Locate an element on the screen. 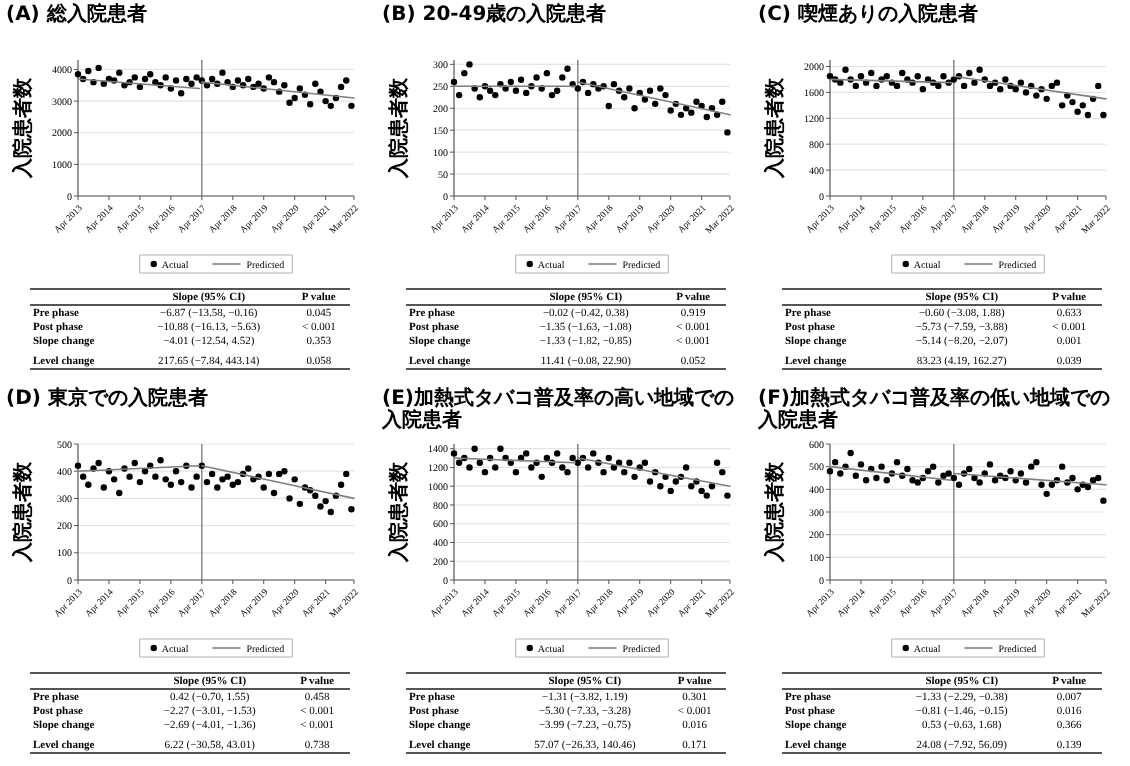 The image size is (1130, 766). chart-title: (B) 20-49歳の入院患者 is located at coordinates (495, 17).